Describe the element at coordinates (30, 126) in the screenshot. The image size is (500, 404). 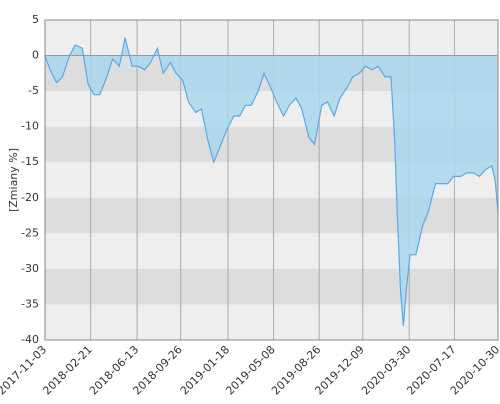
I see `y-tick-label: -10` at that location.